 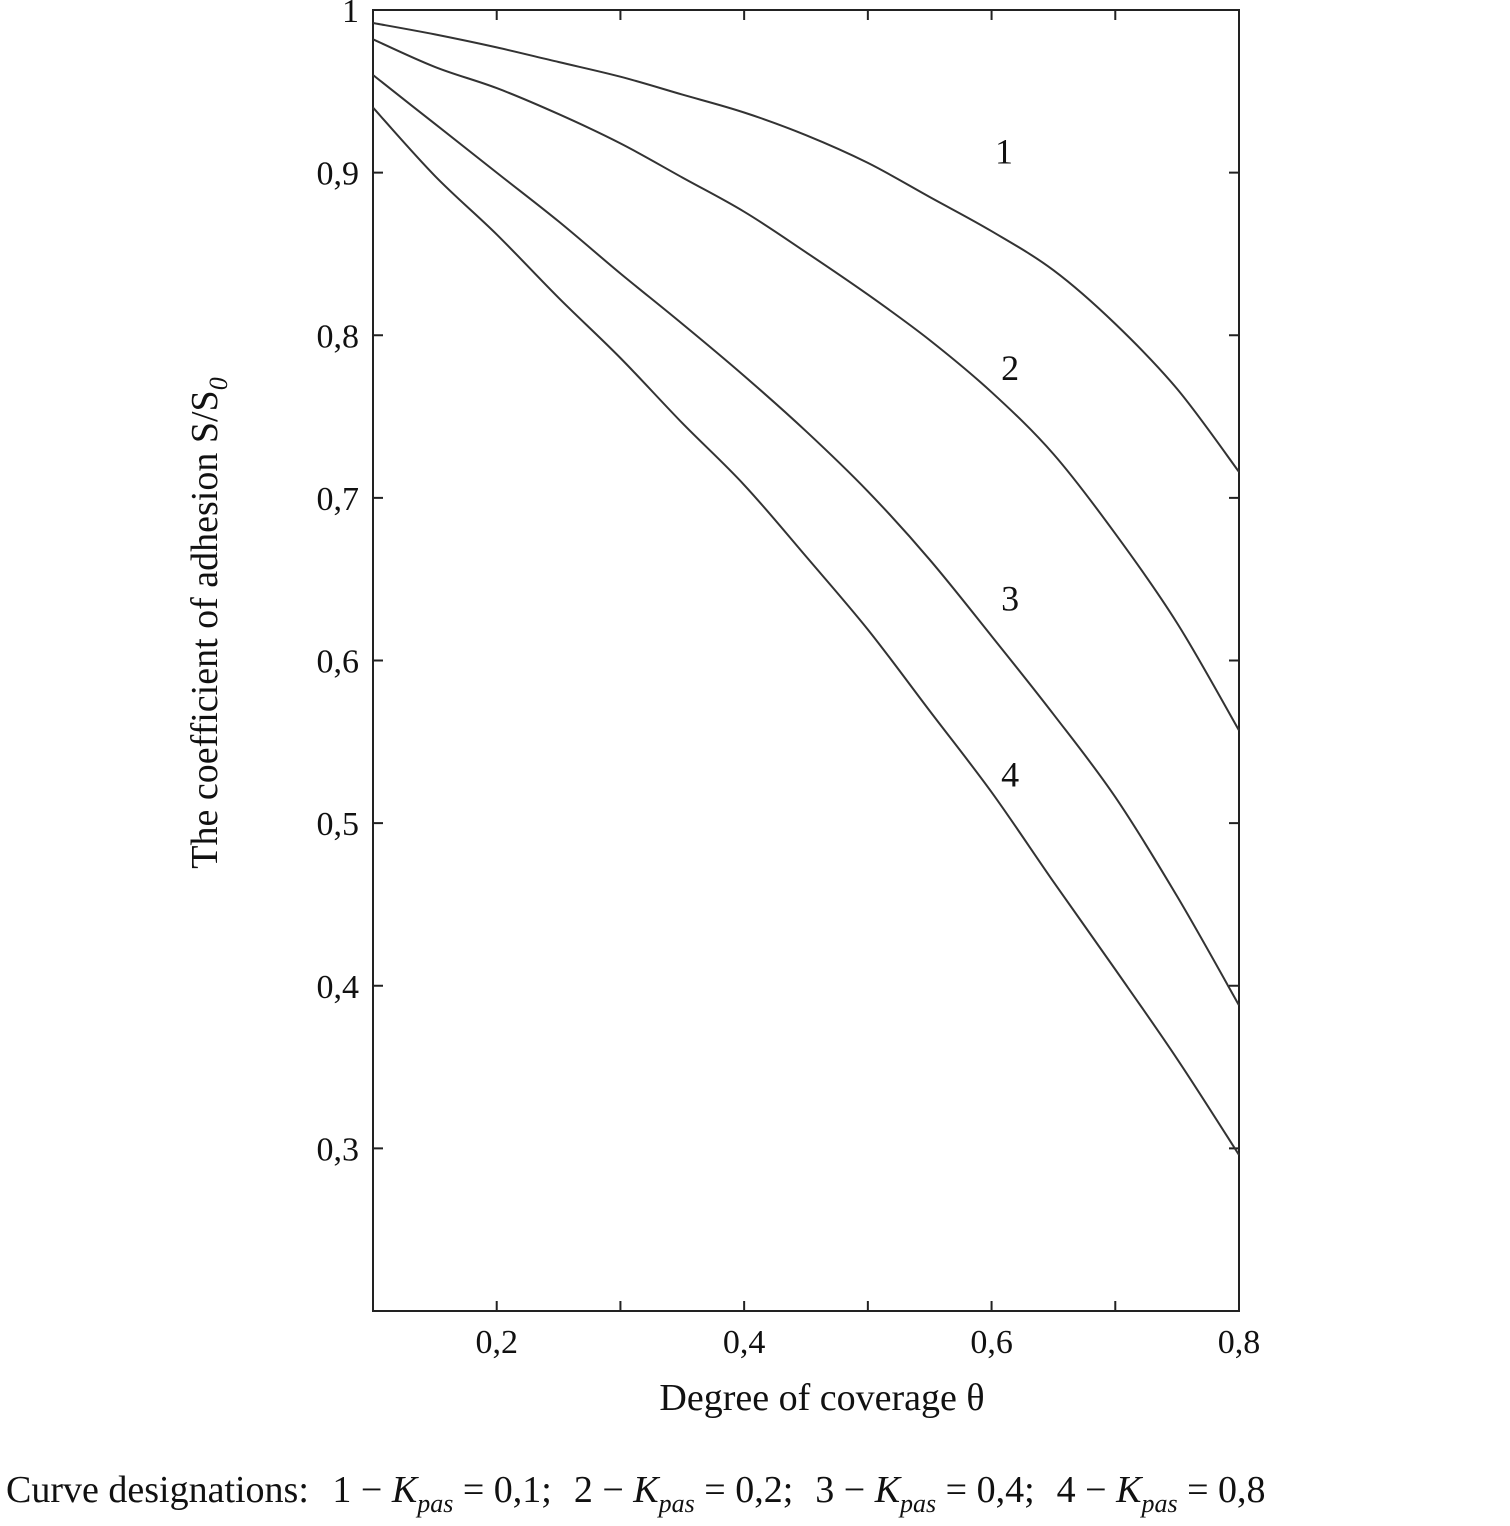 What do you see at coordinates (1007, 462) in the screenshot?
I see `curve-labels: 1 2 3 4` at bounding box center [1007, 462].